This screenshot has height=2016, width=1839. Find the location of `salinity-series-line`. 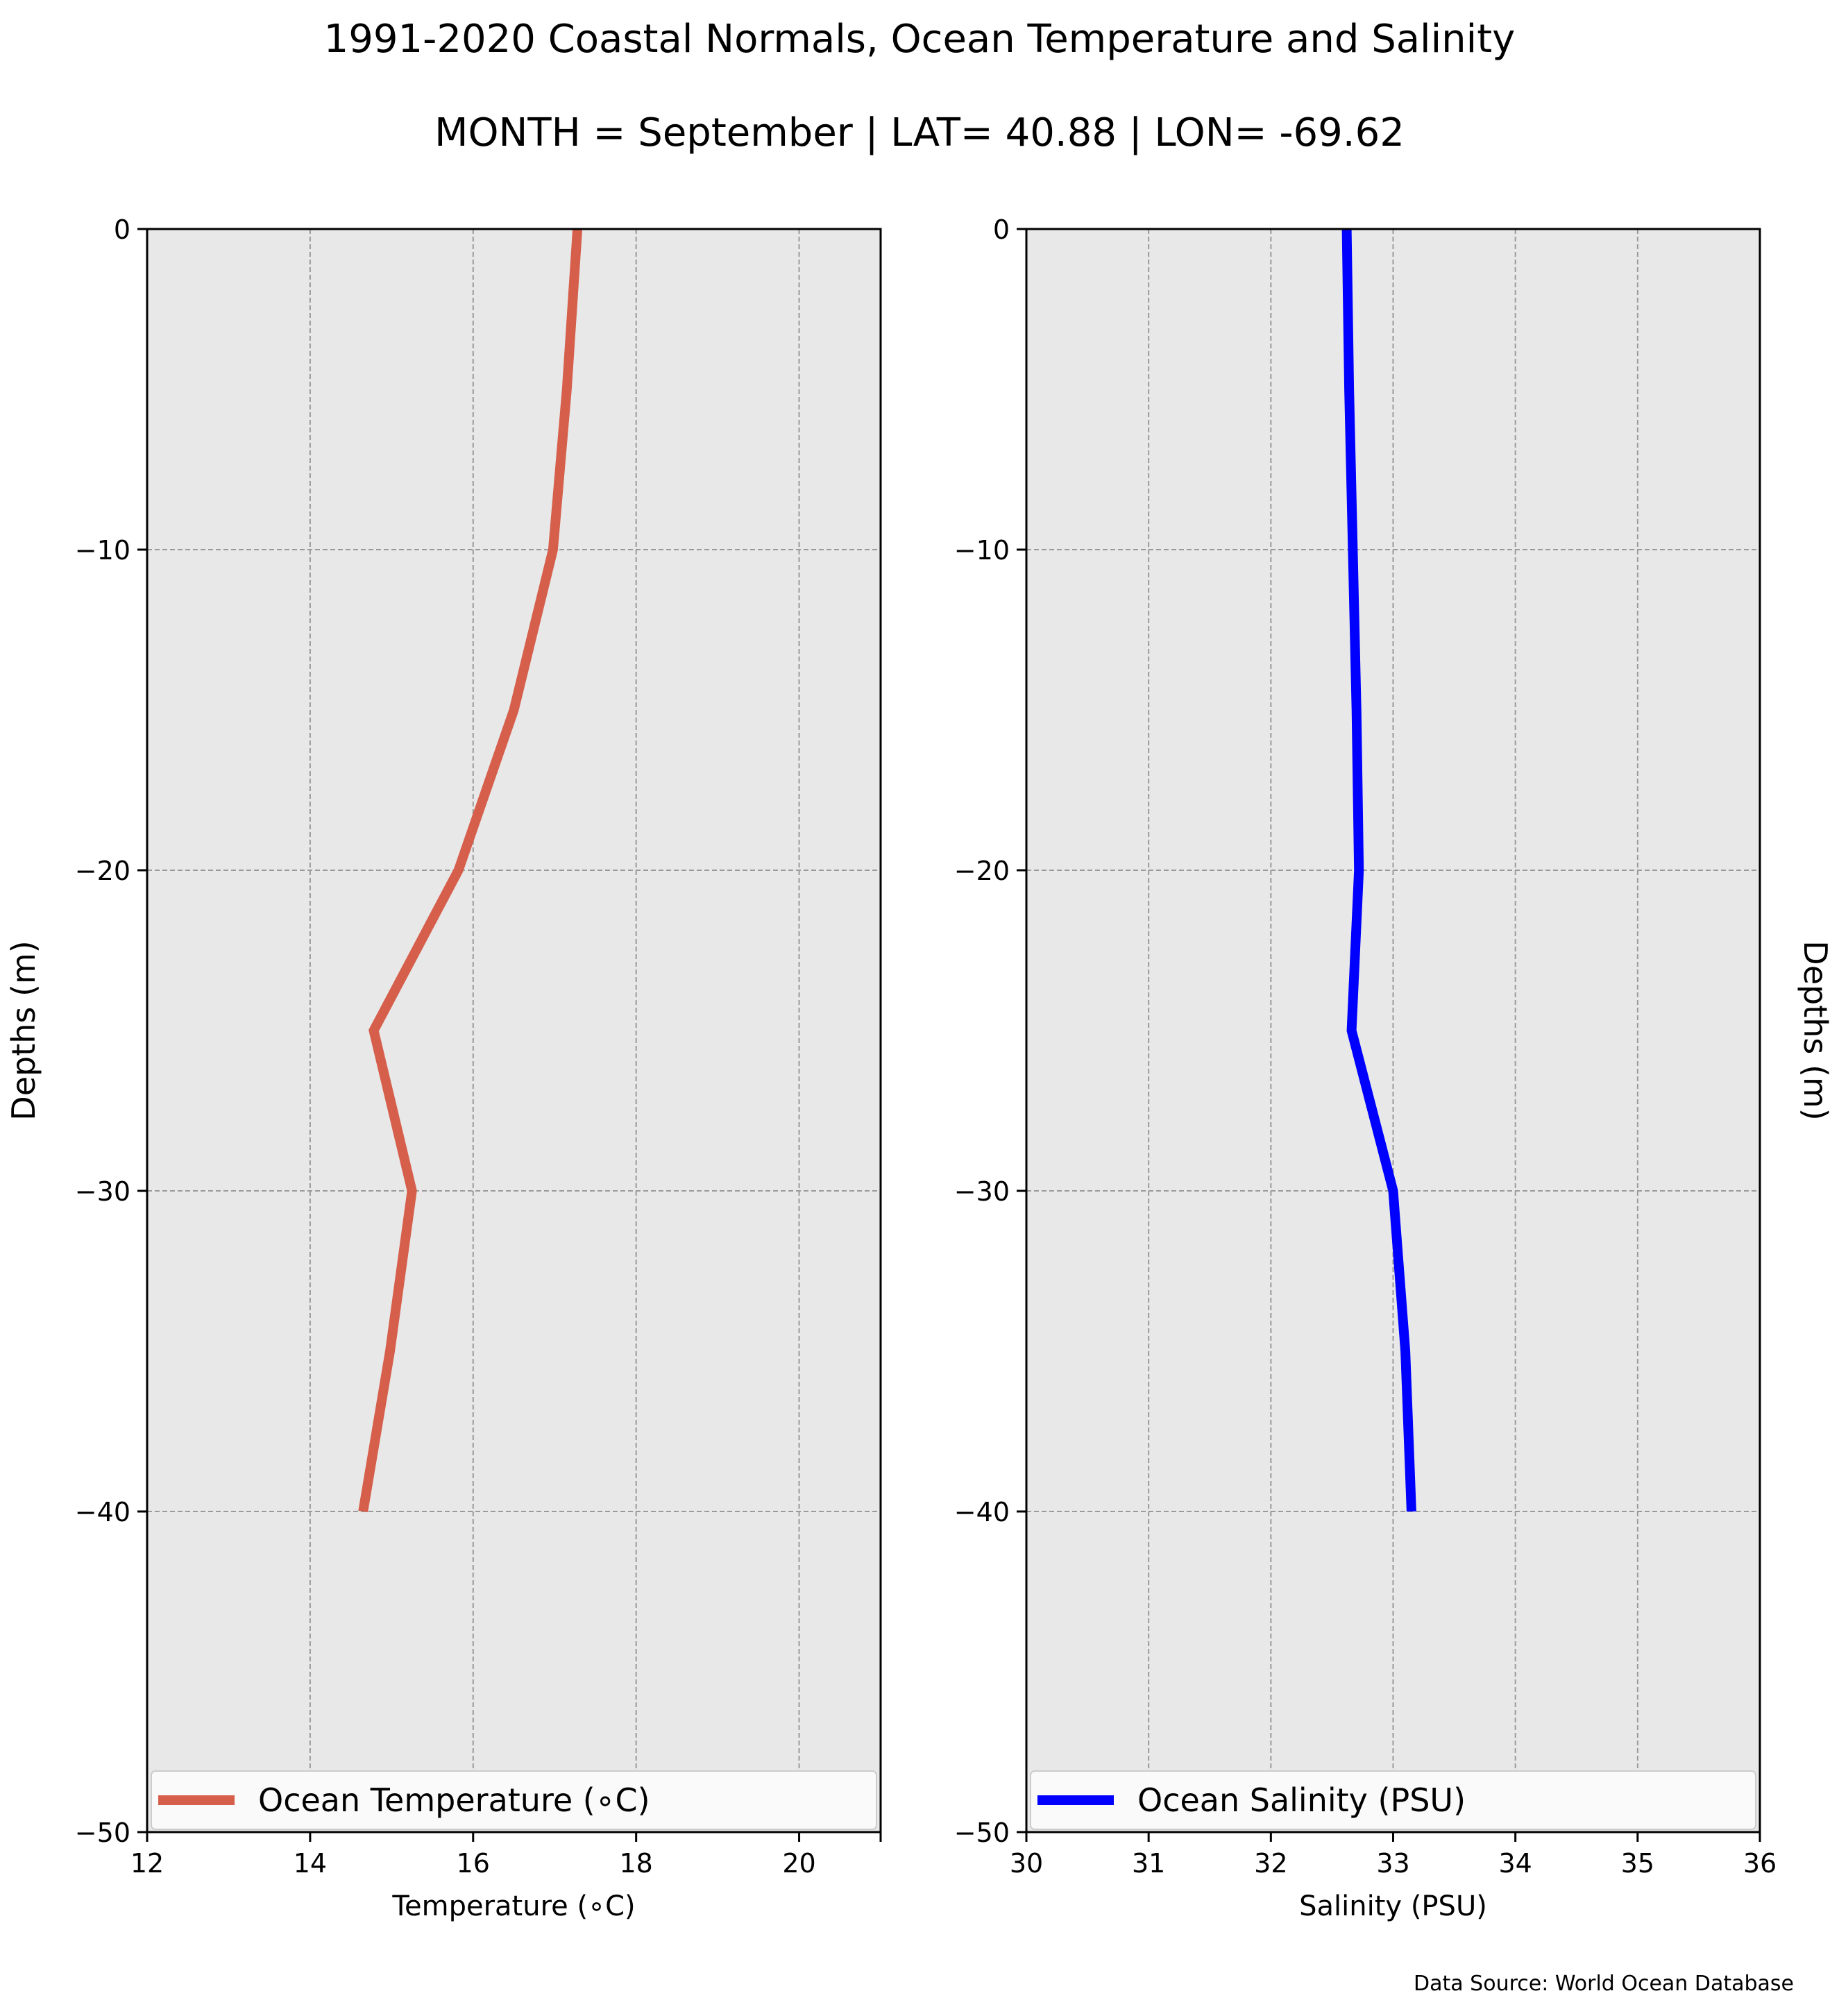

salinity-series-line is located at coordinates (1378, 870).